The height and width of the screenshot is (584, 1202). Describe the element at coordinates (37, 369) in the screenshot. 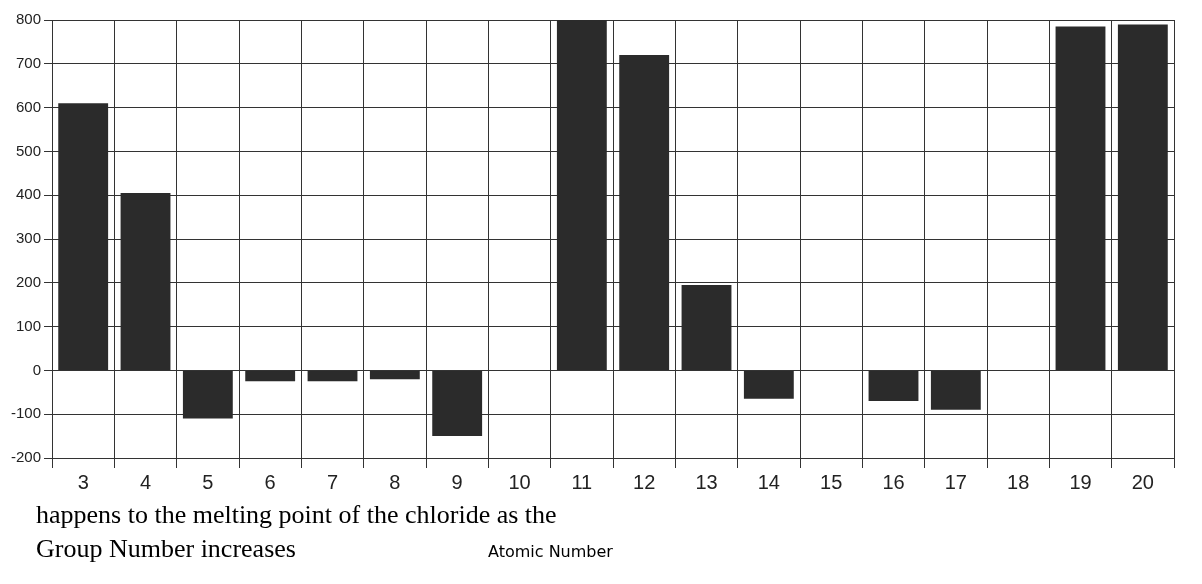

I see `y-tick-label: 0` at that location.